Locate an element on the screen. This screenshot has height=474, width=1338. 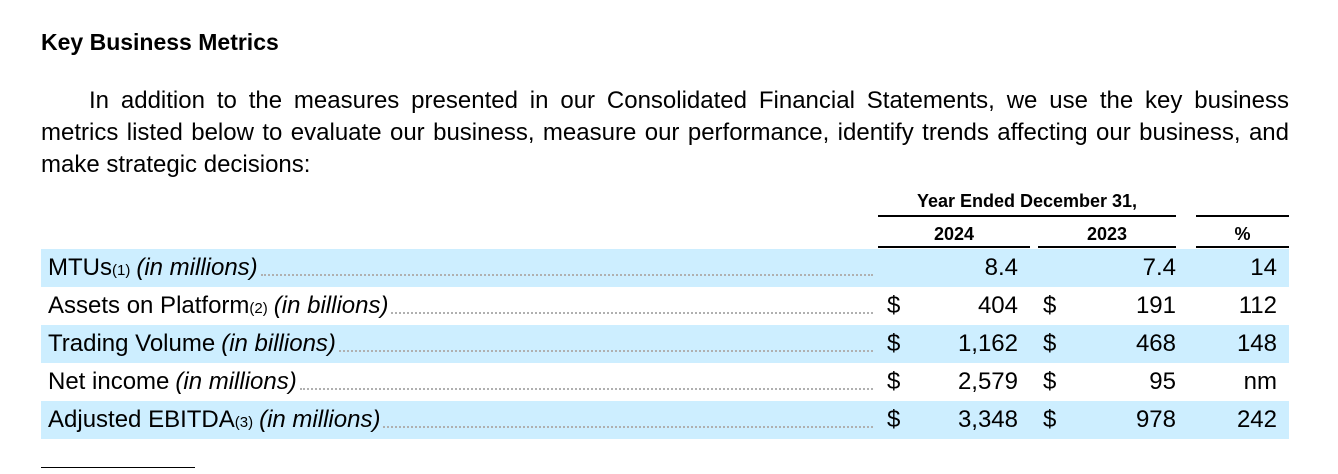
value-2024: 8.4 is located at coordinates (1001, 267).